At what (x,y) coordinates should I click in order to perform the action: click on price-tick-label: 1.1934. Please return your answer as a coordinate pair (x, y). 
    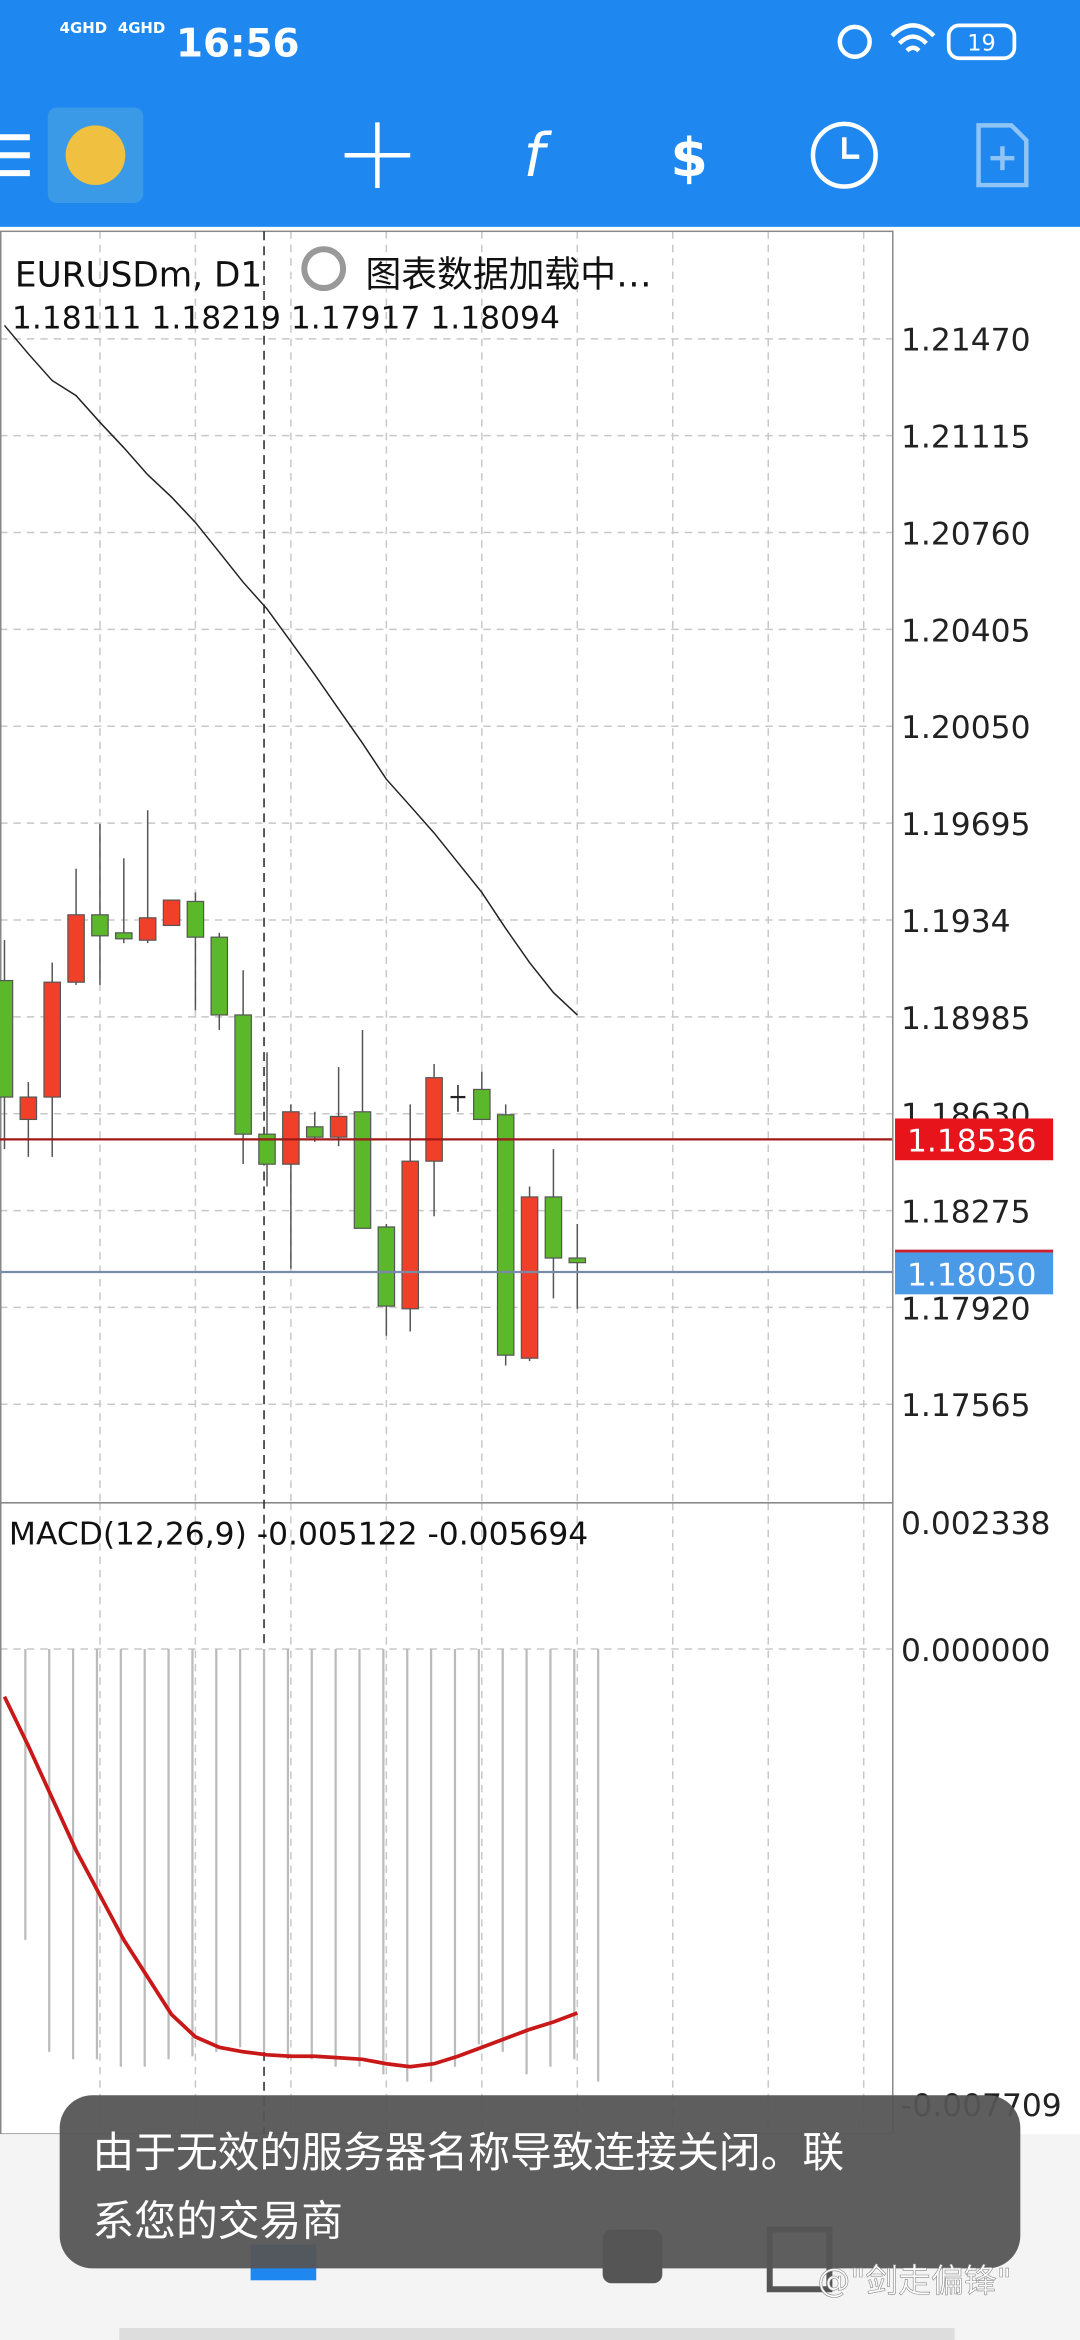
    Looking at the image, I should click on (956, 922).